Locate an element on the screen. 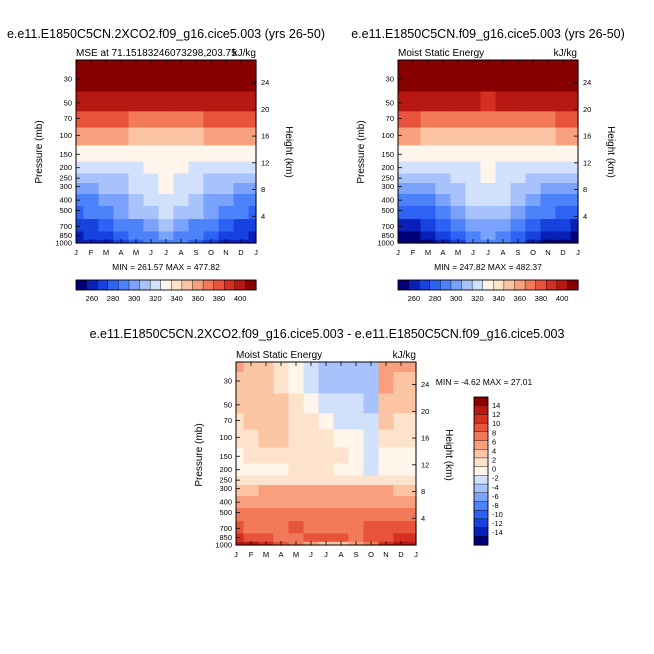  panel2-y-tick-label: 250 is located at coordinates (387, 178).